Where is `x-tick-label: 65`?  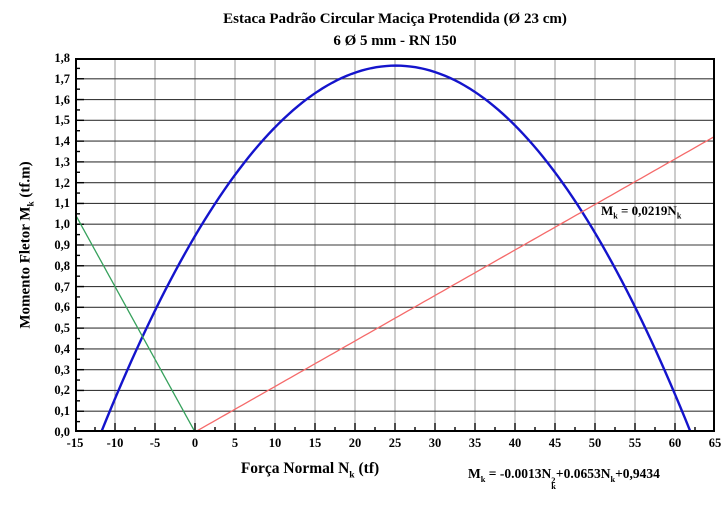
x-tick-label: 65 is located at coordinates (715, 443).